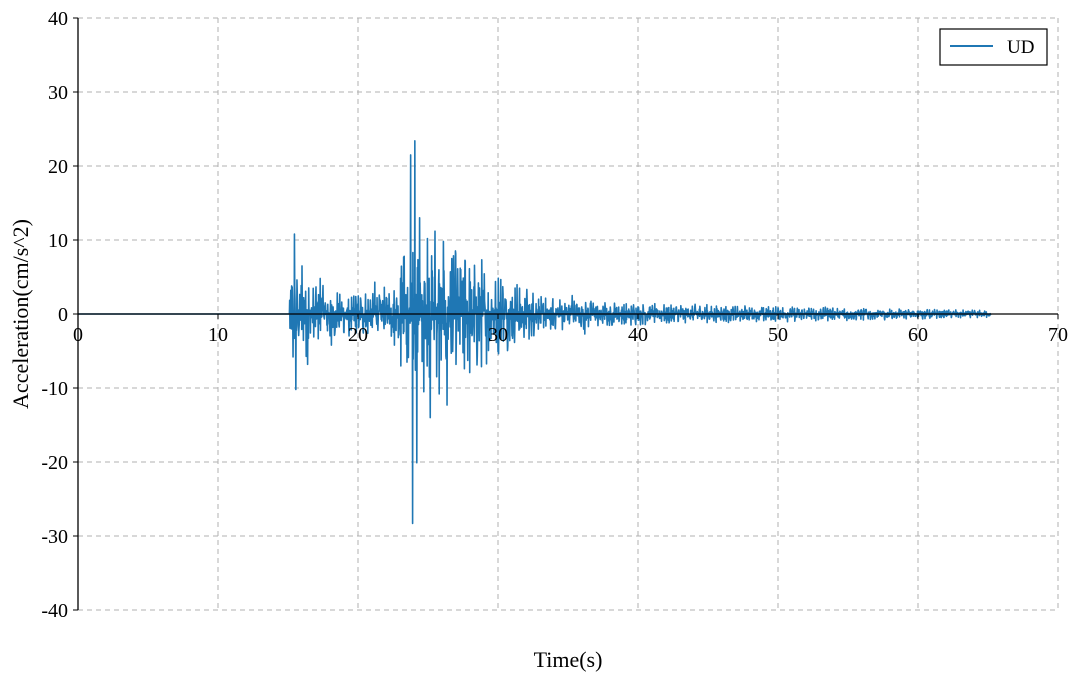  What do you see at coordinates (638, 335) in the screenshot?
I see `x-tick-label-40: 40` at bounding box center [638, 335].